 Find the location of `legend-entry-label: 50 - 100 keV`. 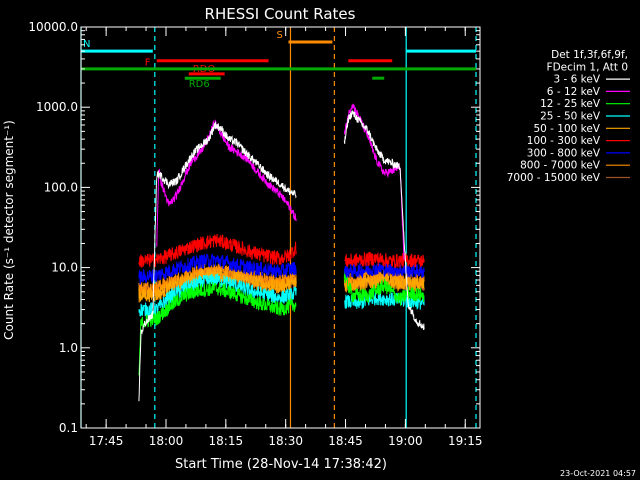

legend-entry-label: 50 - 100 keV is located at coordinates (566, 129).